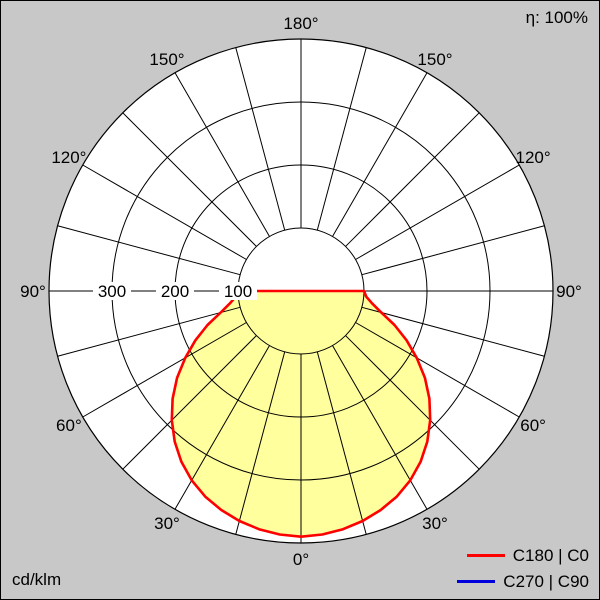 Image resolution: width=600 pixels, height=600 pixels. I want to click on legend: C180 | C0 C270 | C90, so click(523, 568).